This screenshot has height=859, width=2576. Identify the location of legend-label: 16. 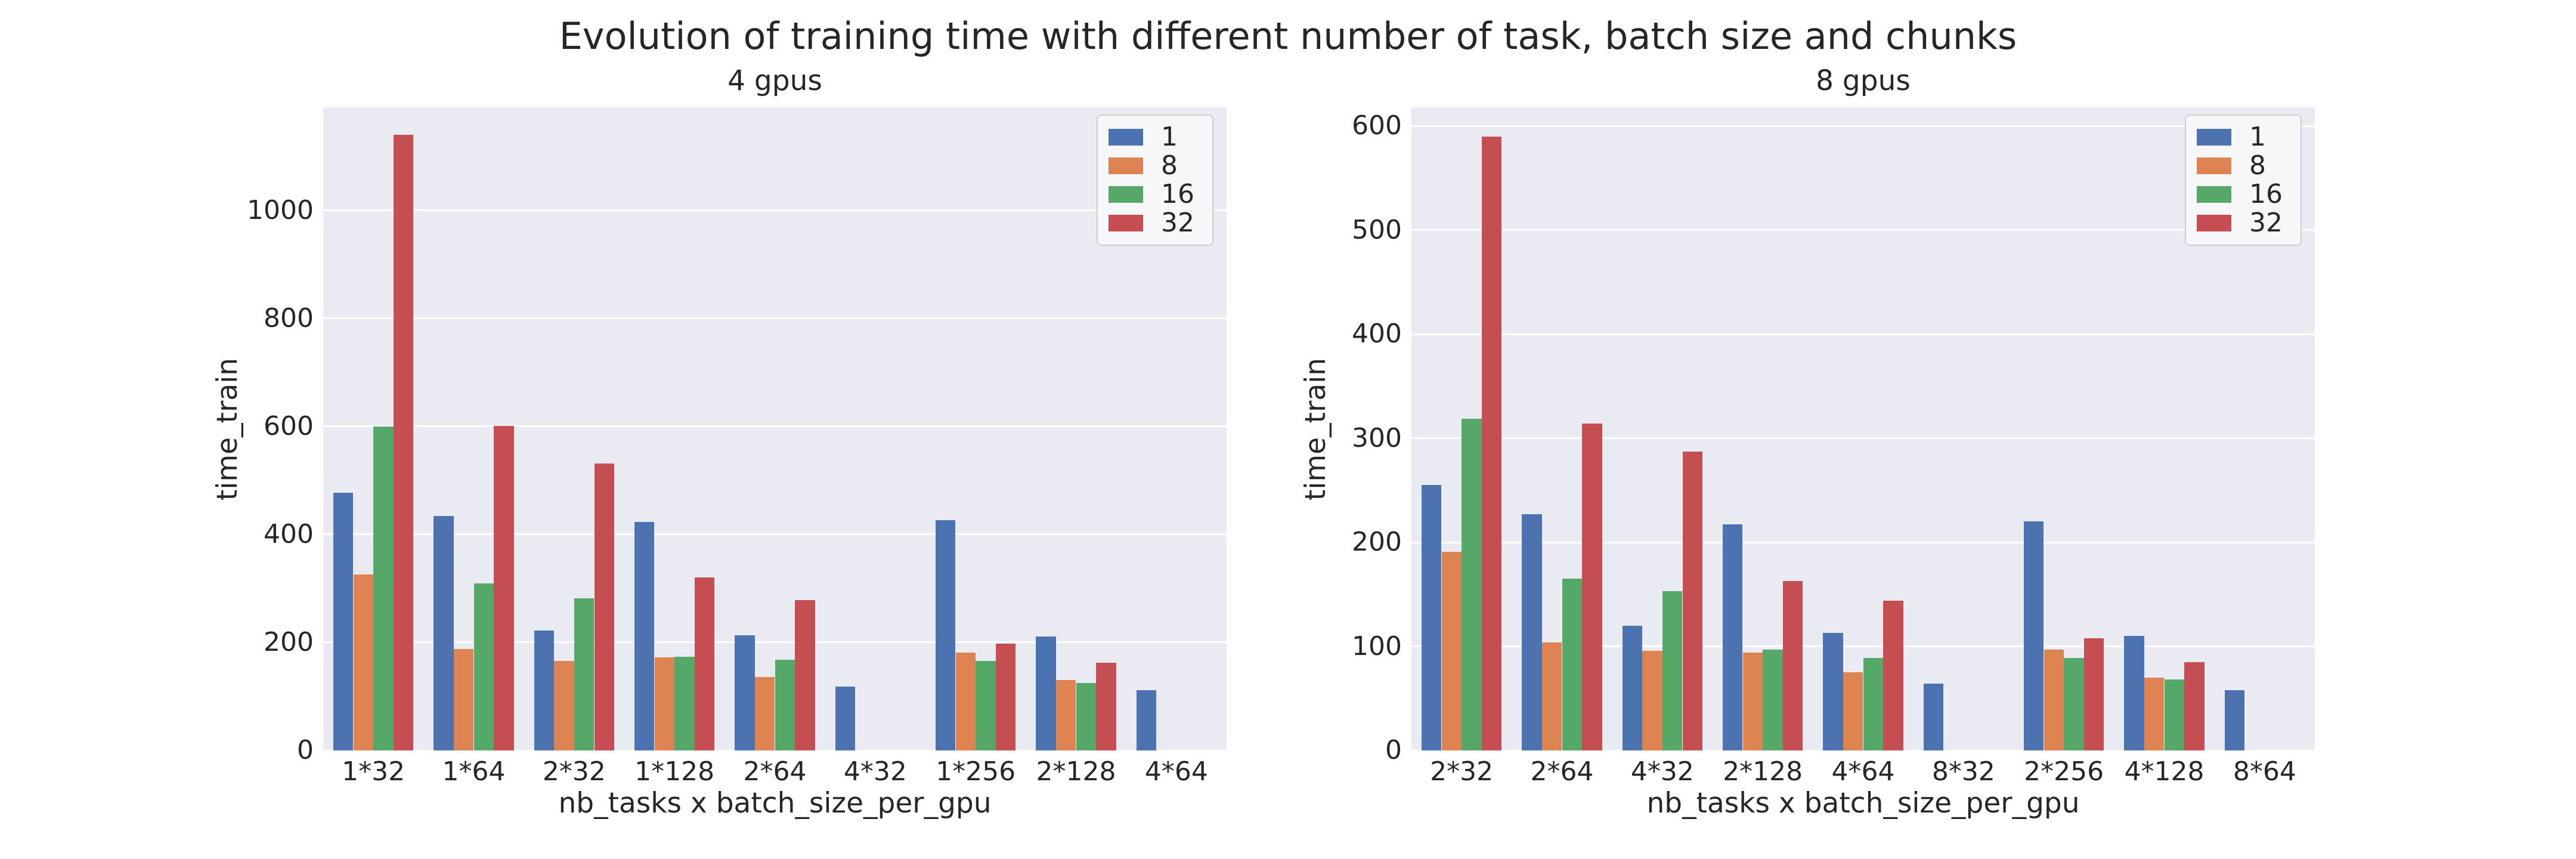
(1177, 194).